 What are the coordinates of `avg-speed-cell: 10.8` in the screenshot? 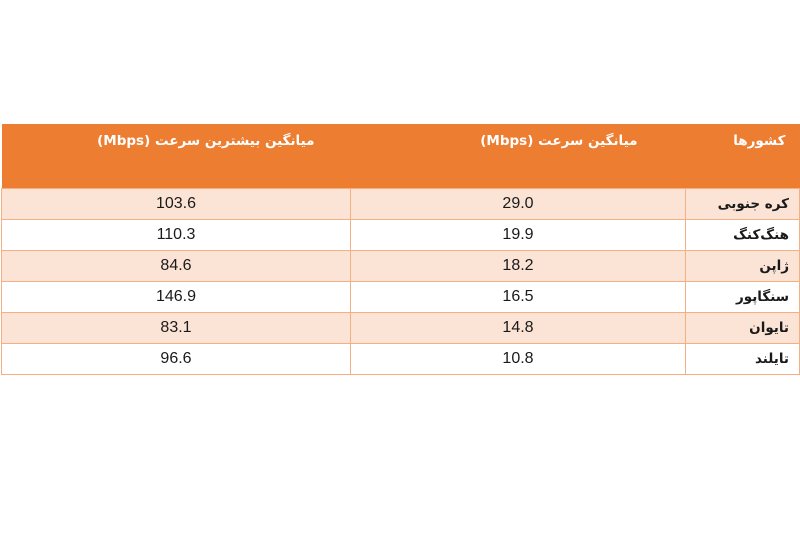 It's located at (518, 358).